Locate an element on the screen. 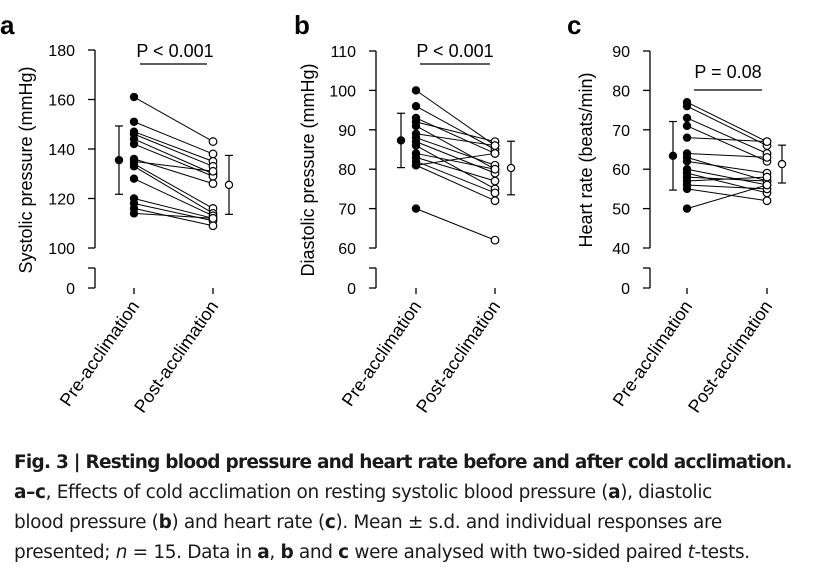 The width and height of the screenshot is (819, 585). panel-a-y-tick-label: 120 is located at coordinates (61, 200).